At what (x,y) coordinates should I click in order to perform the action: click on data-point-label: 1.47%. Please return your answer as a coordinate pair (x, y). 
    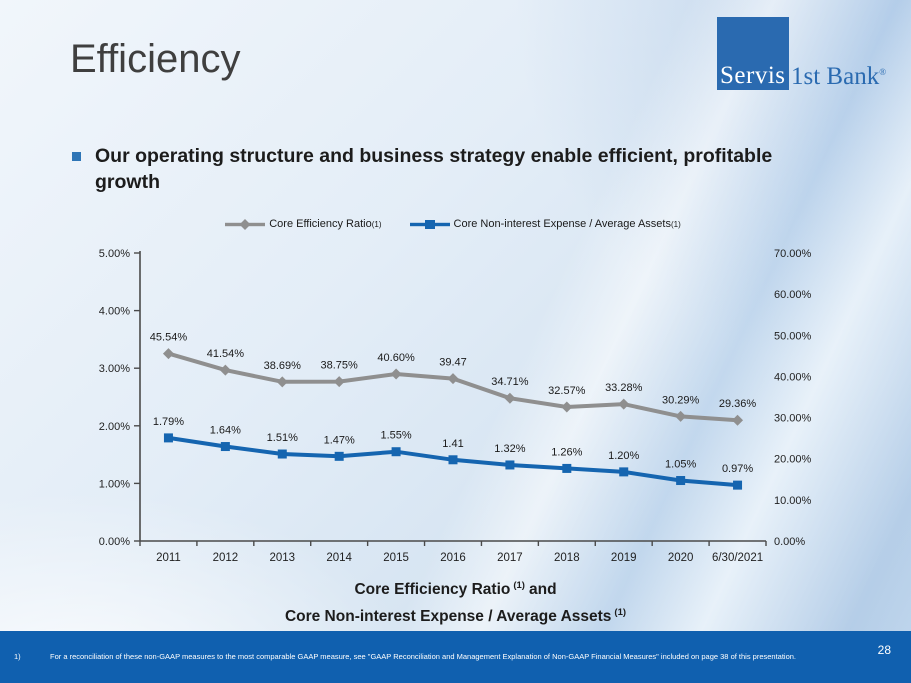
    Looking at the image, I should click on (339, 440).